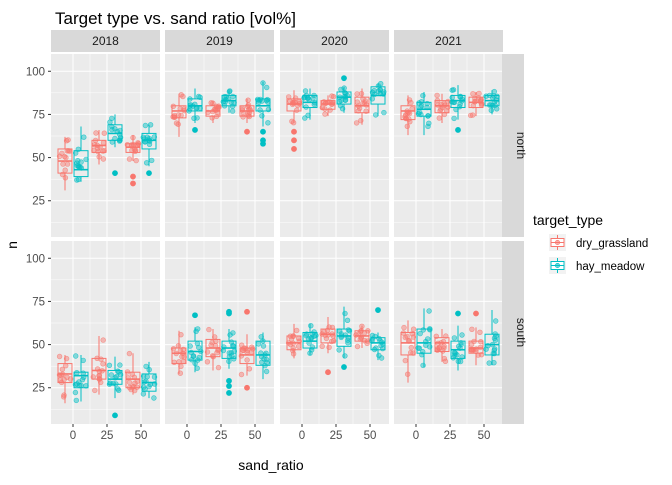 The width and height of the screenshot is (672, 485). Describe the element at coordinates (370, 436) in the screenshot. I see `x-tick-label: 50` at that location.